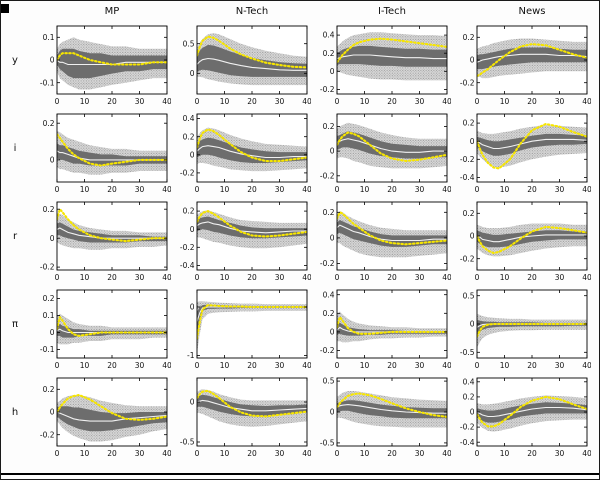 The height and width of the screenshot is (480, 600). I want to click on svg-text: -0.1, so click(47, 82).